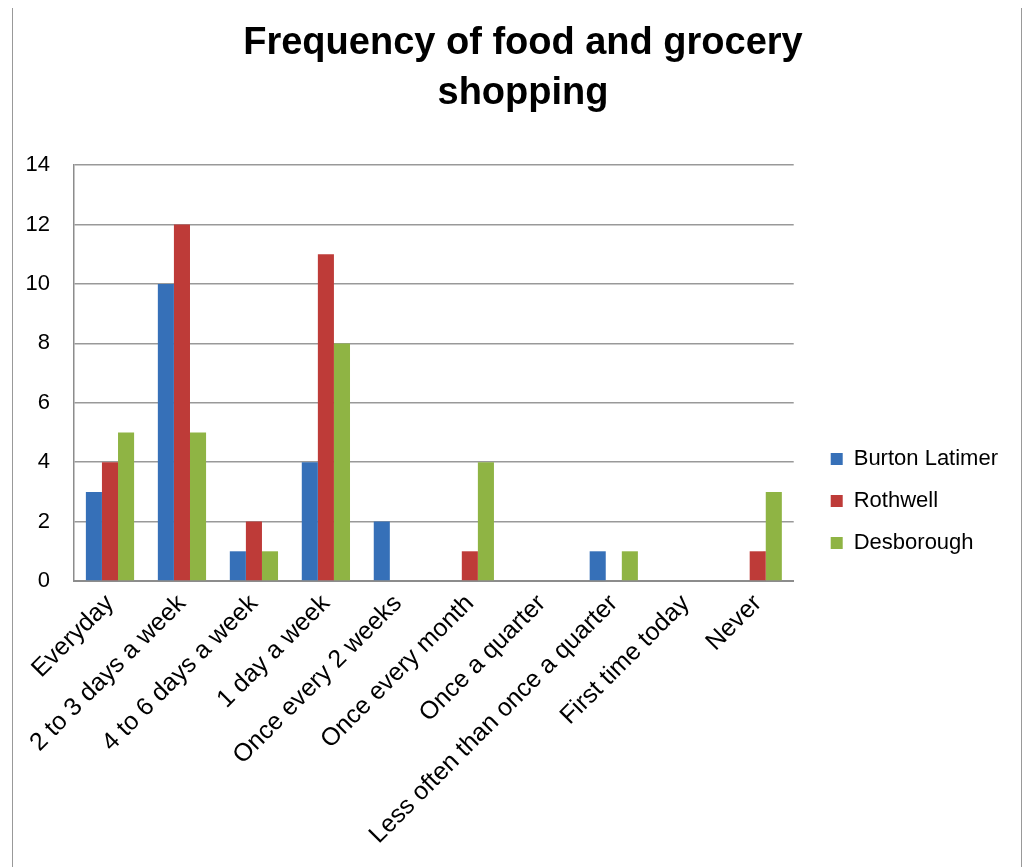 This screenshot has height=867, width=1029. I want to click on y-tick-label: 6, so click(43, 401).